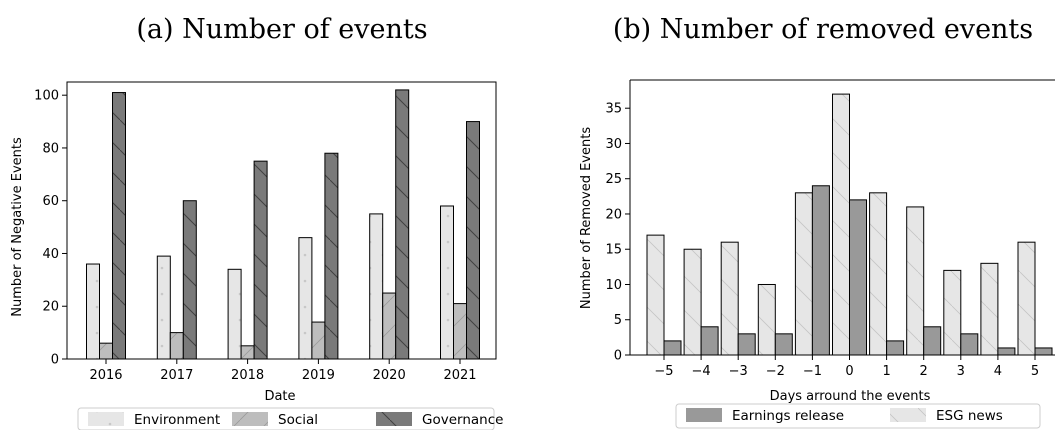 The height and width of the screenshot is (430, 1055). What do you see at coordinates (613, 179) in the screenshot?
I see `chart-b-ytick-label: 25` at bounding box center [613, 179].